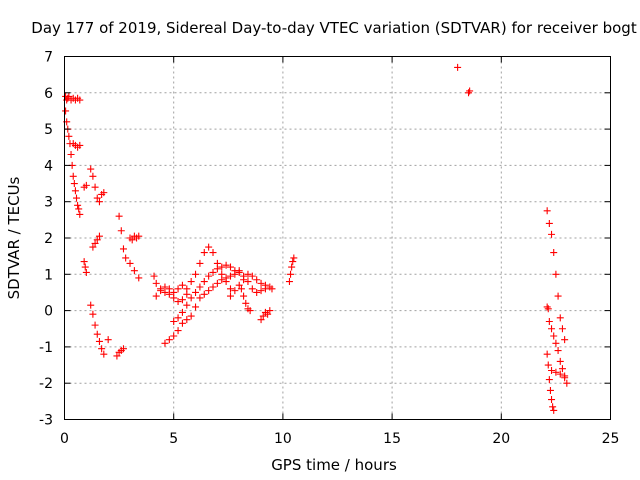 This screenshot has height=480, width=640. I want to click on x-tick-label: 10, so click(283, 439).